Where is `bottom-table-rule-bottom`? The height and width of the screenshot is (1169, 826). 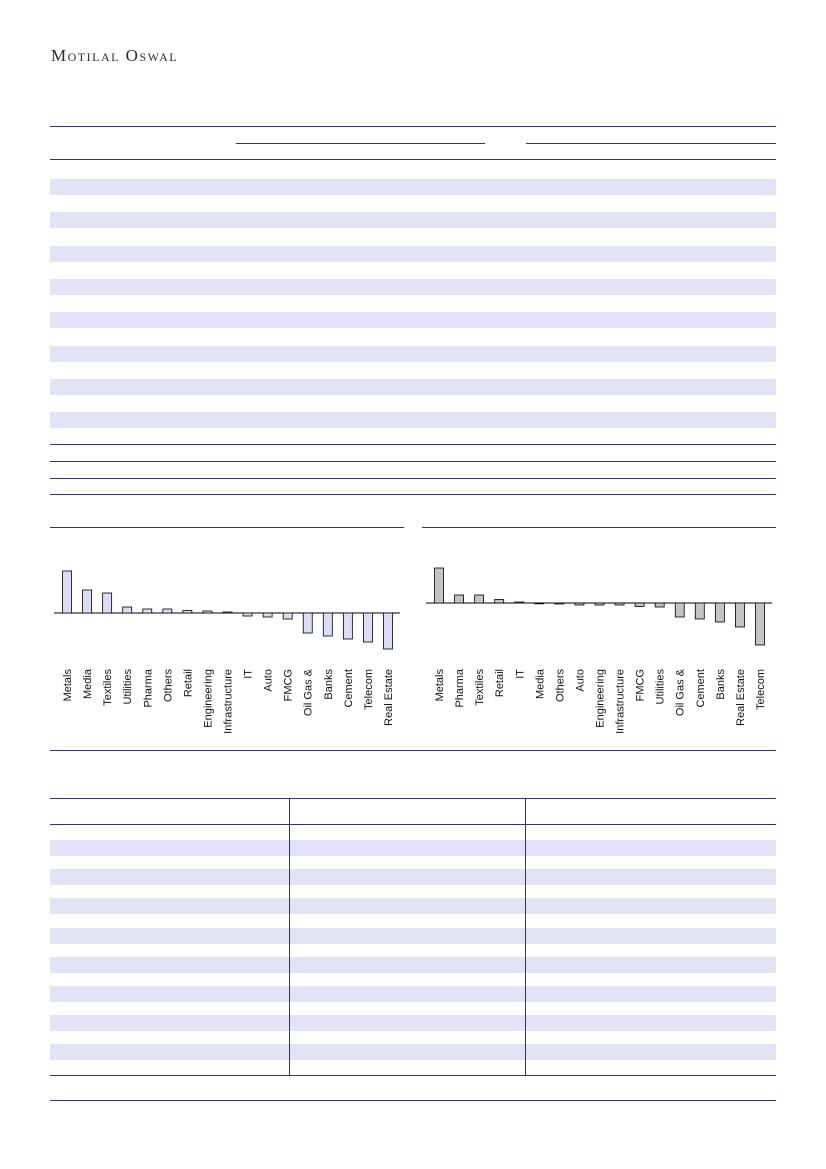 bottom-table-rule-bottom is located at coordinates (413, 1075).